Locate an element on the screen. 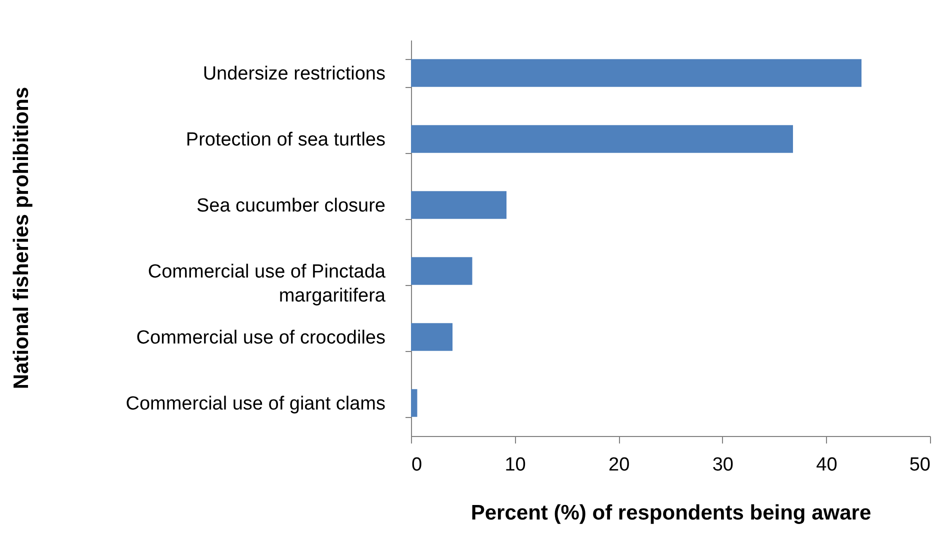 This screenshot has width=948, height=542. x-tick-label: 50 is located at coordinates (919, 465).